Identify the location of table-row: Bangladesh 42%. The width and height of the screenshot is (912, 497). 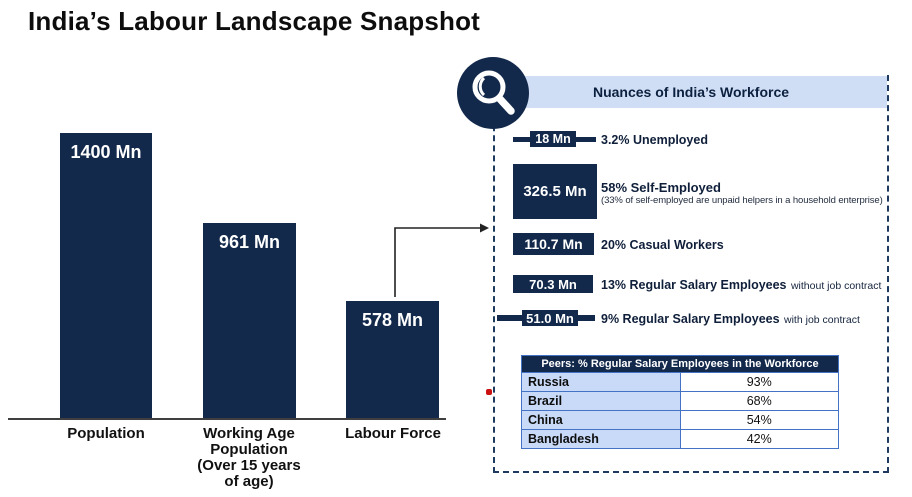
(680, 439).